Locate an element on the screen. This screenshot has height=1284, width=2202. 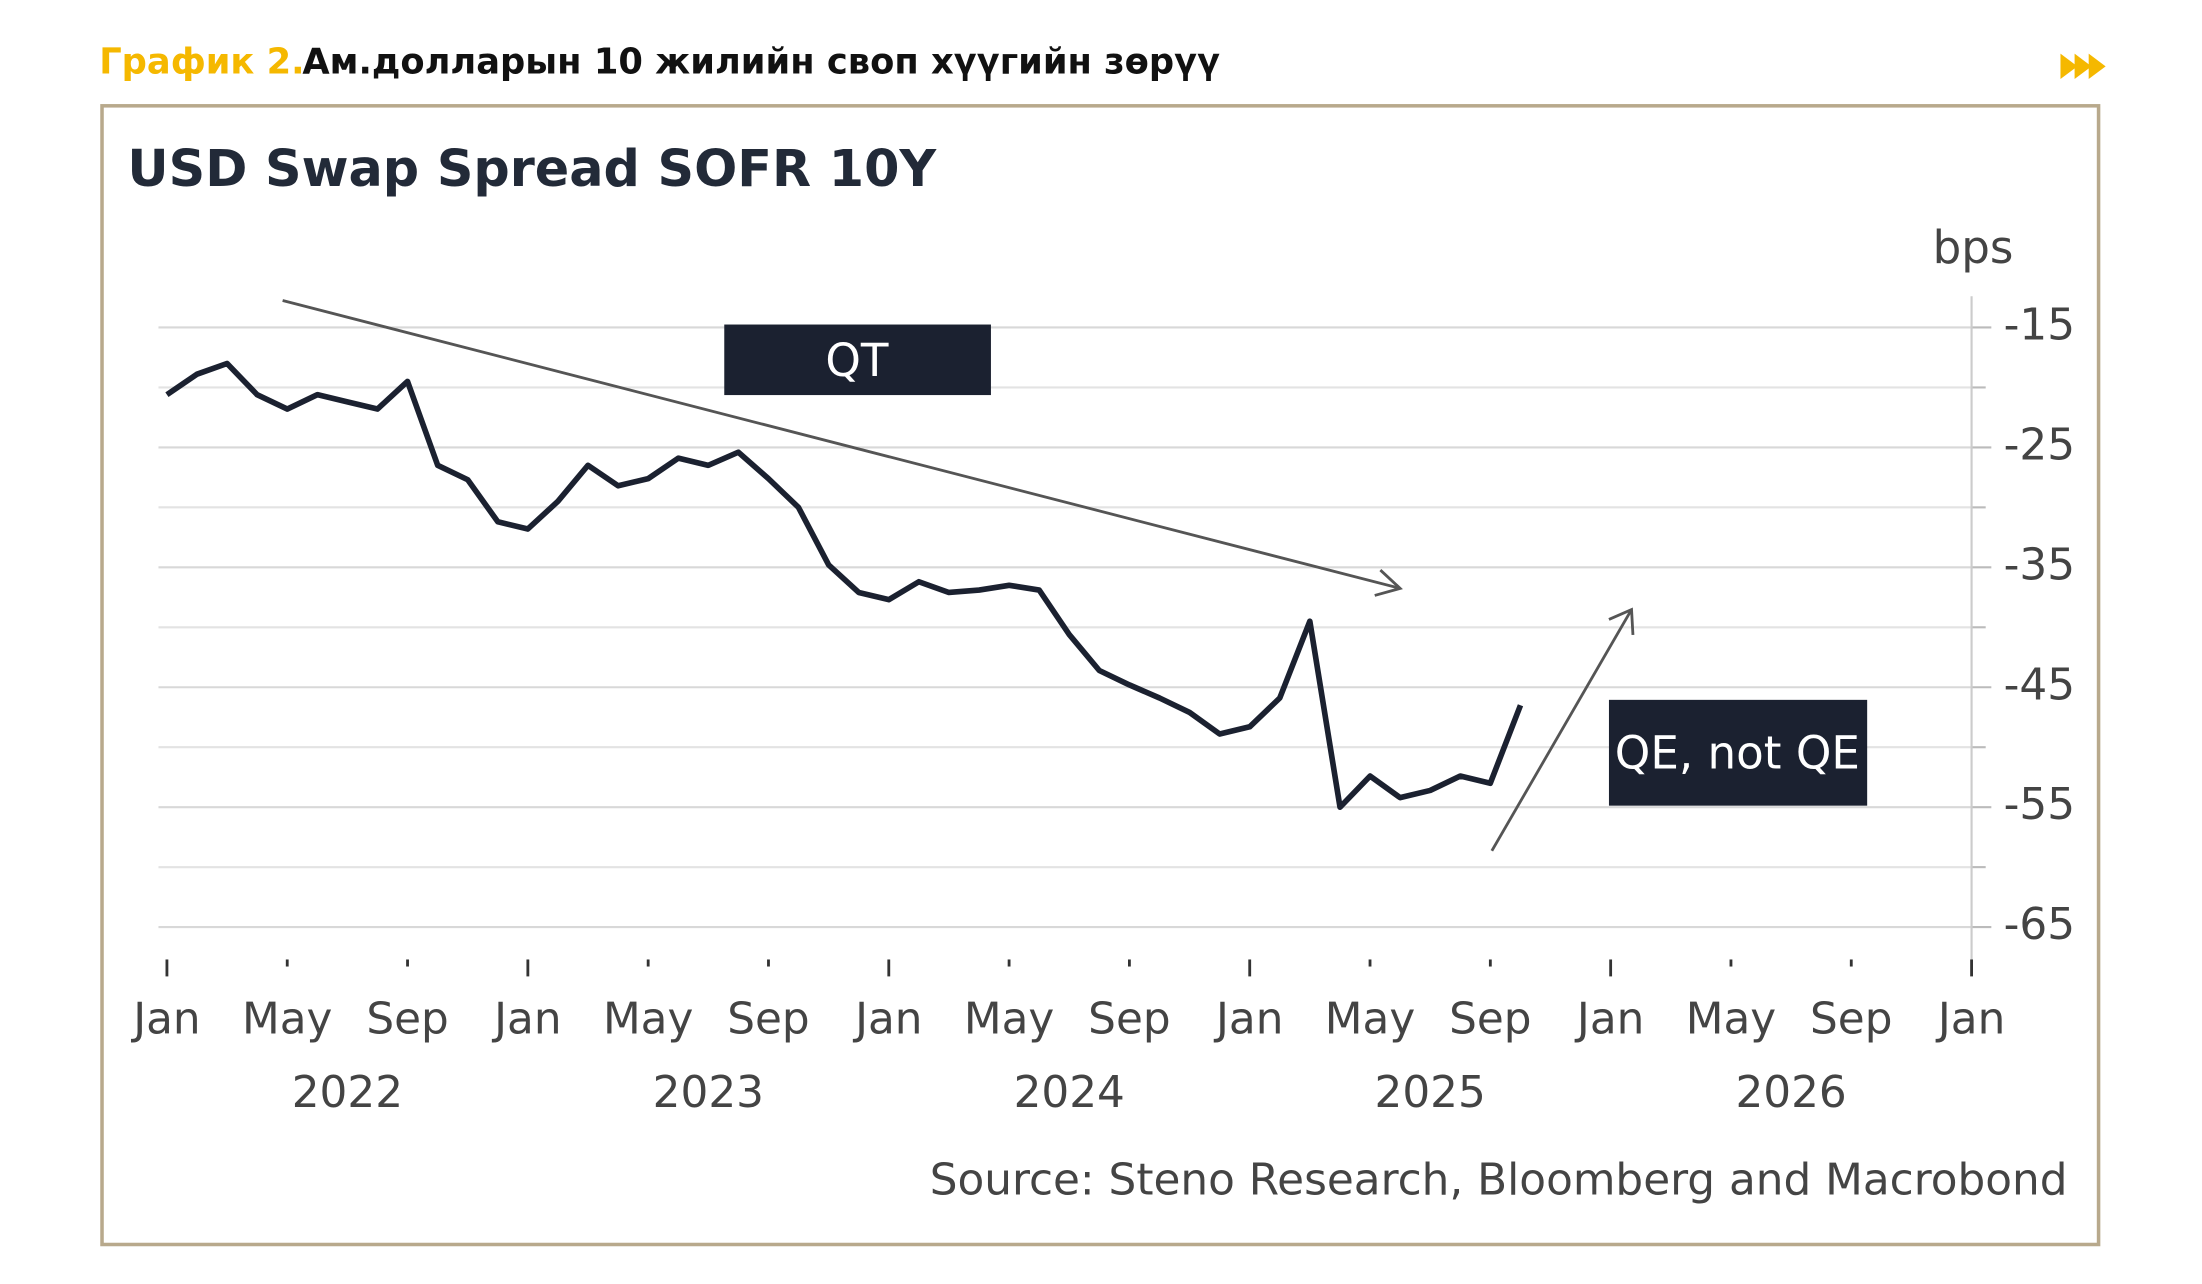
year-label: 2024 is located at coordinates (1069, 1092).